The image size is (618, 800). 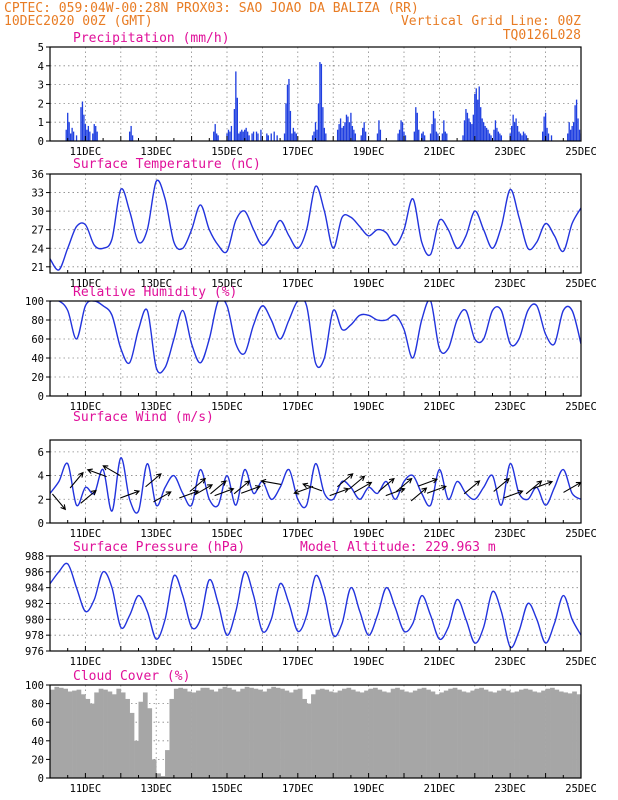 What do you see at coordinates (440, 152) in the screenshot?
I see `precip-xtick-label-5: 21DEC` at bounding box center [440, 152].